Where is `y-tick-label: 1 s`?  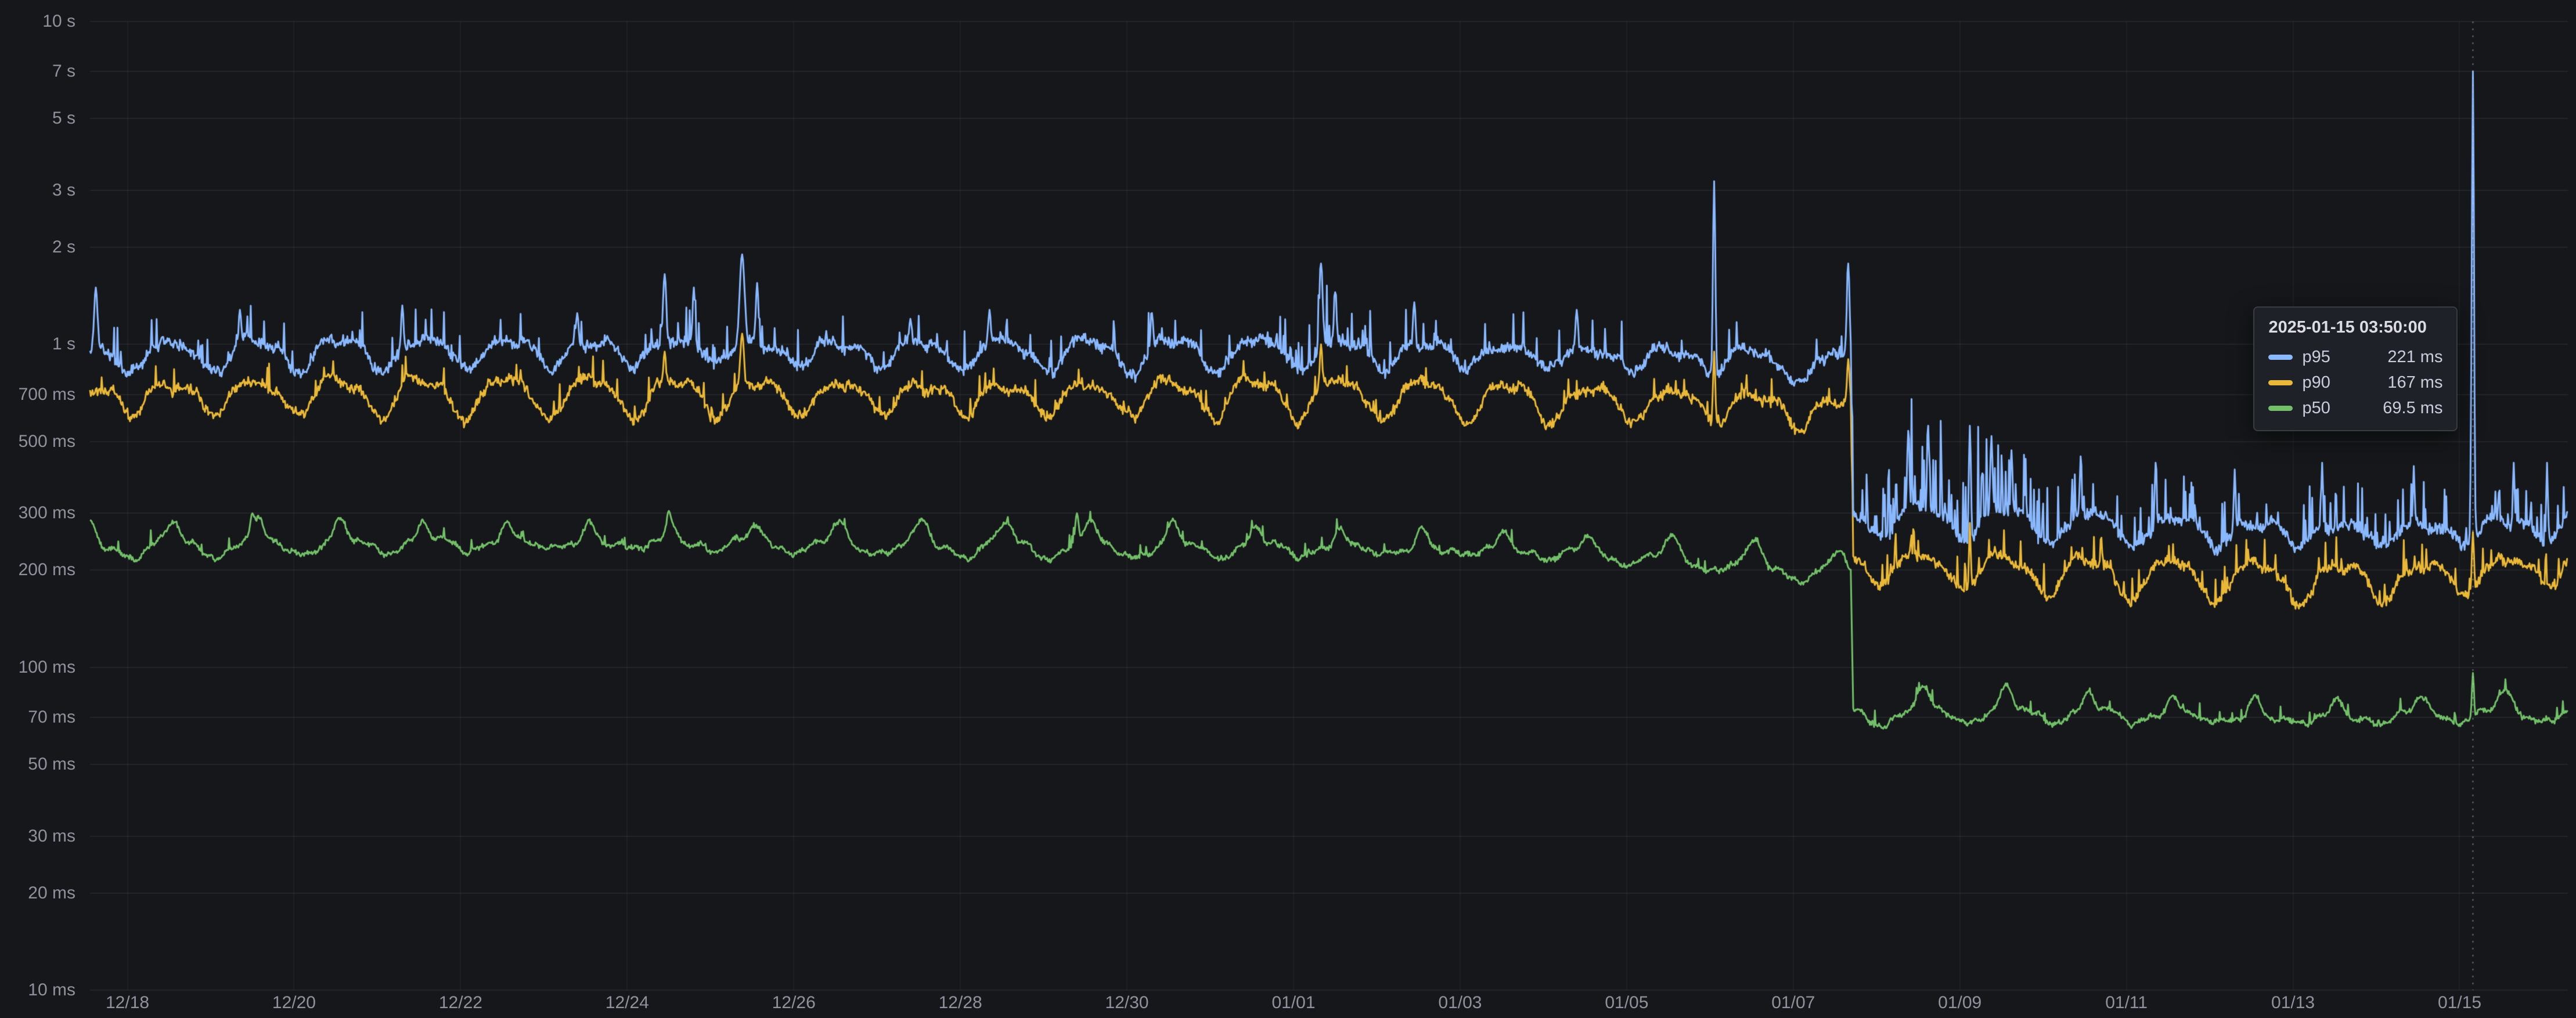
y-tick-label: 1 s is located at coordinates (63, 344).